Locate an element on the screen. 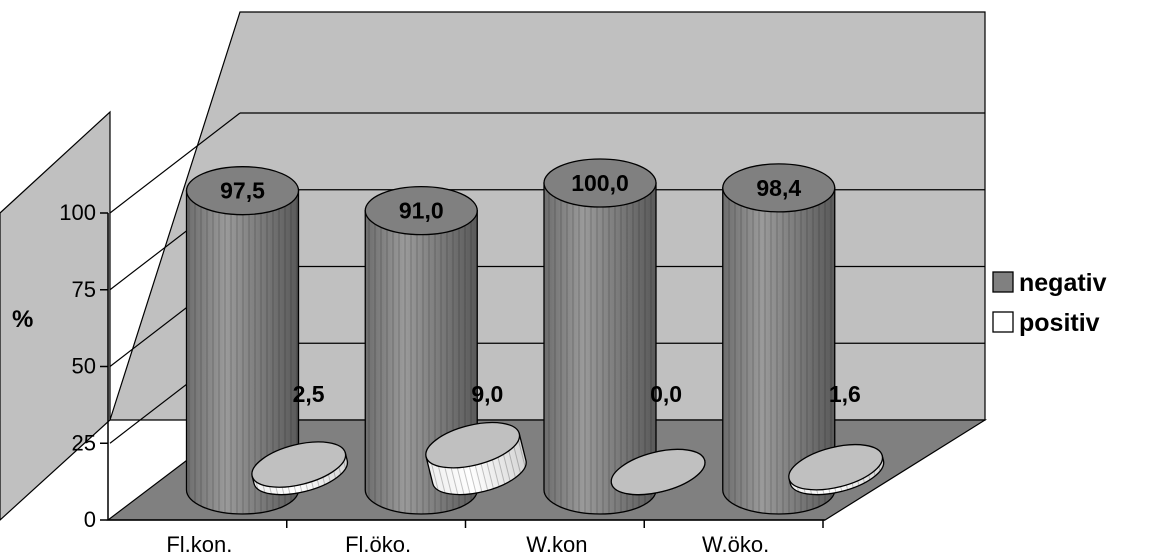 This screenshot has height=557, width=1174. data-label-negativ: 100,0 is located at coordinates (600, 183).